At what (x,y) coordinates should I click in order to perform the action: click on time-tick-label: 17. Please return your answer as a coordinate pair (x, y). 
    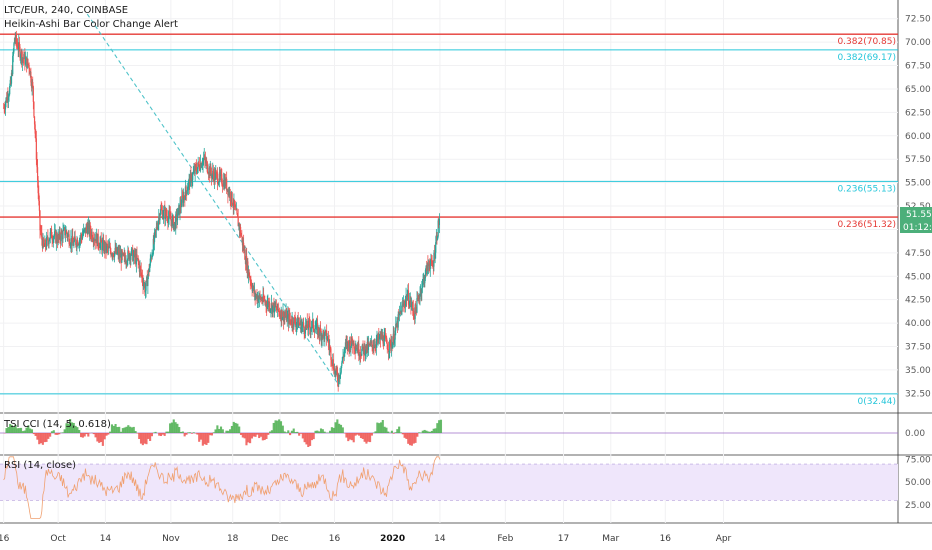
    Looking at the image, I should click on (563, 539).